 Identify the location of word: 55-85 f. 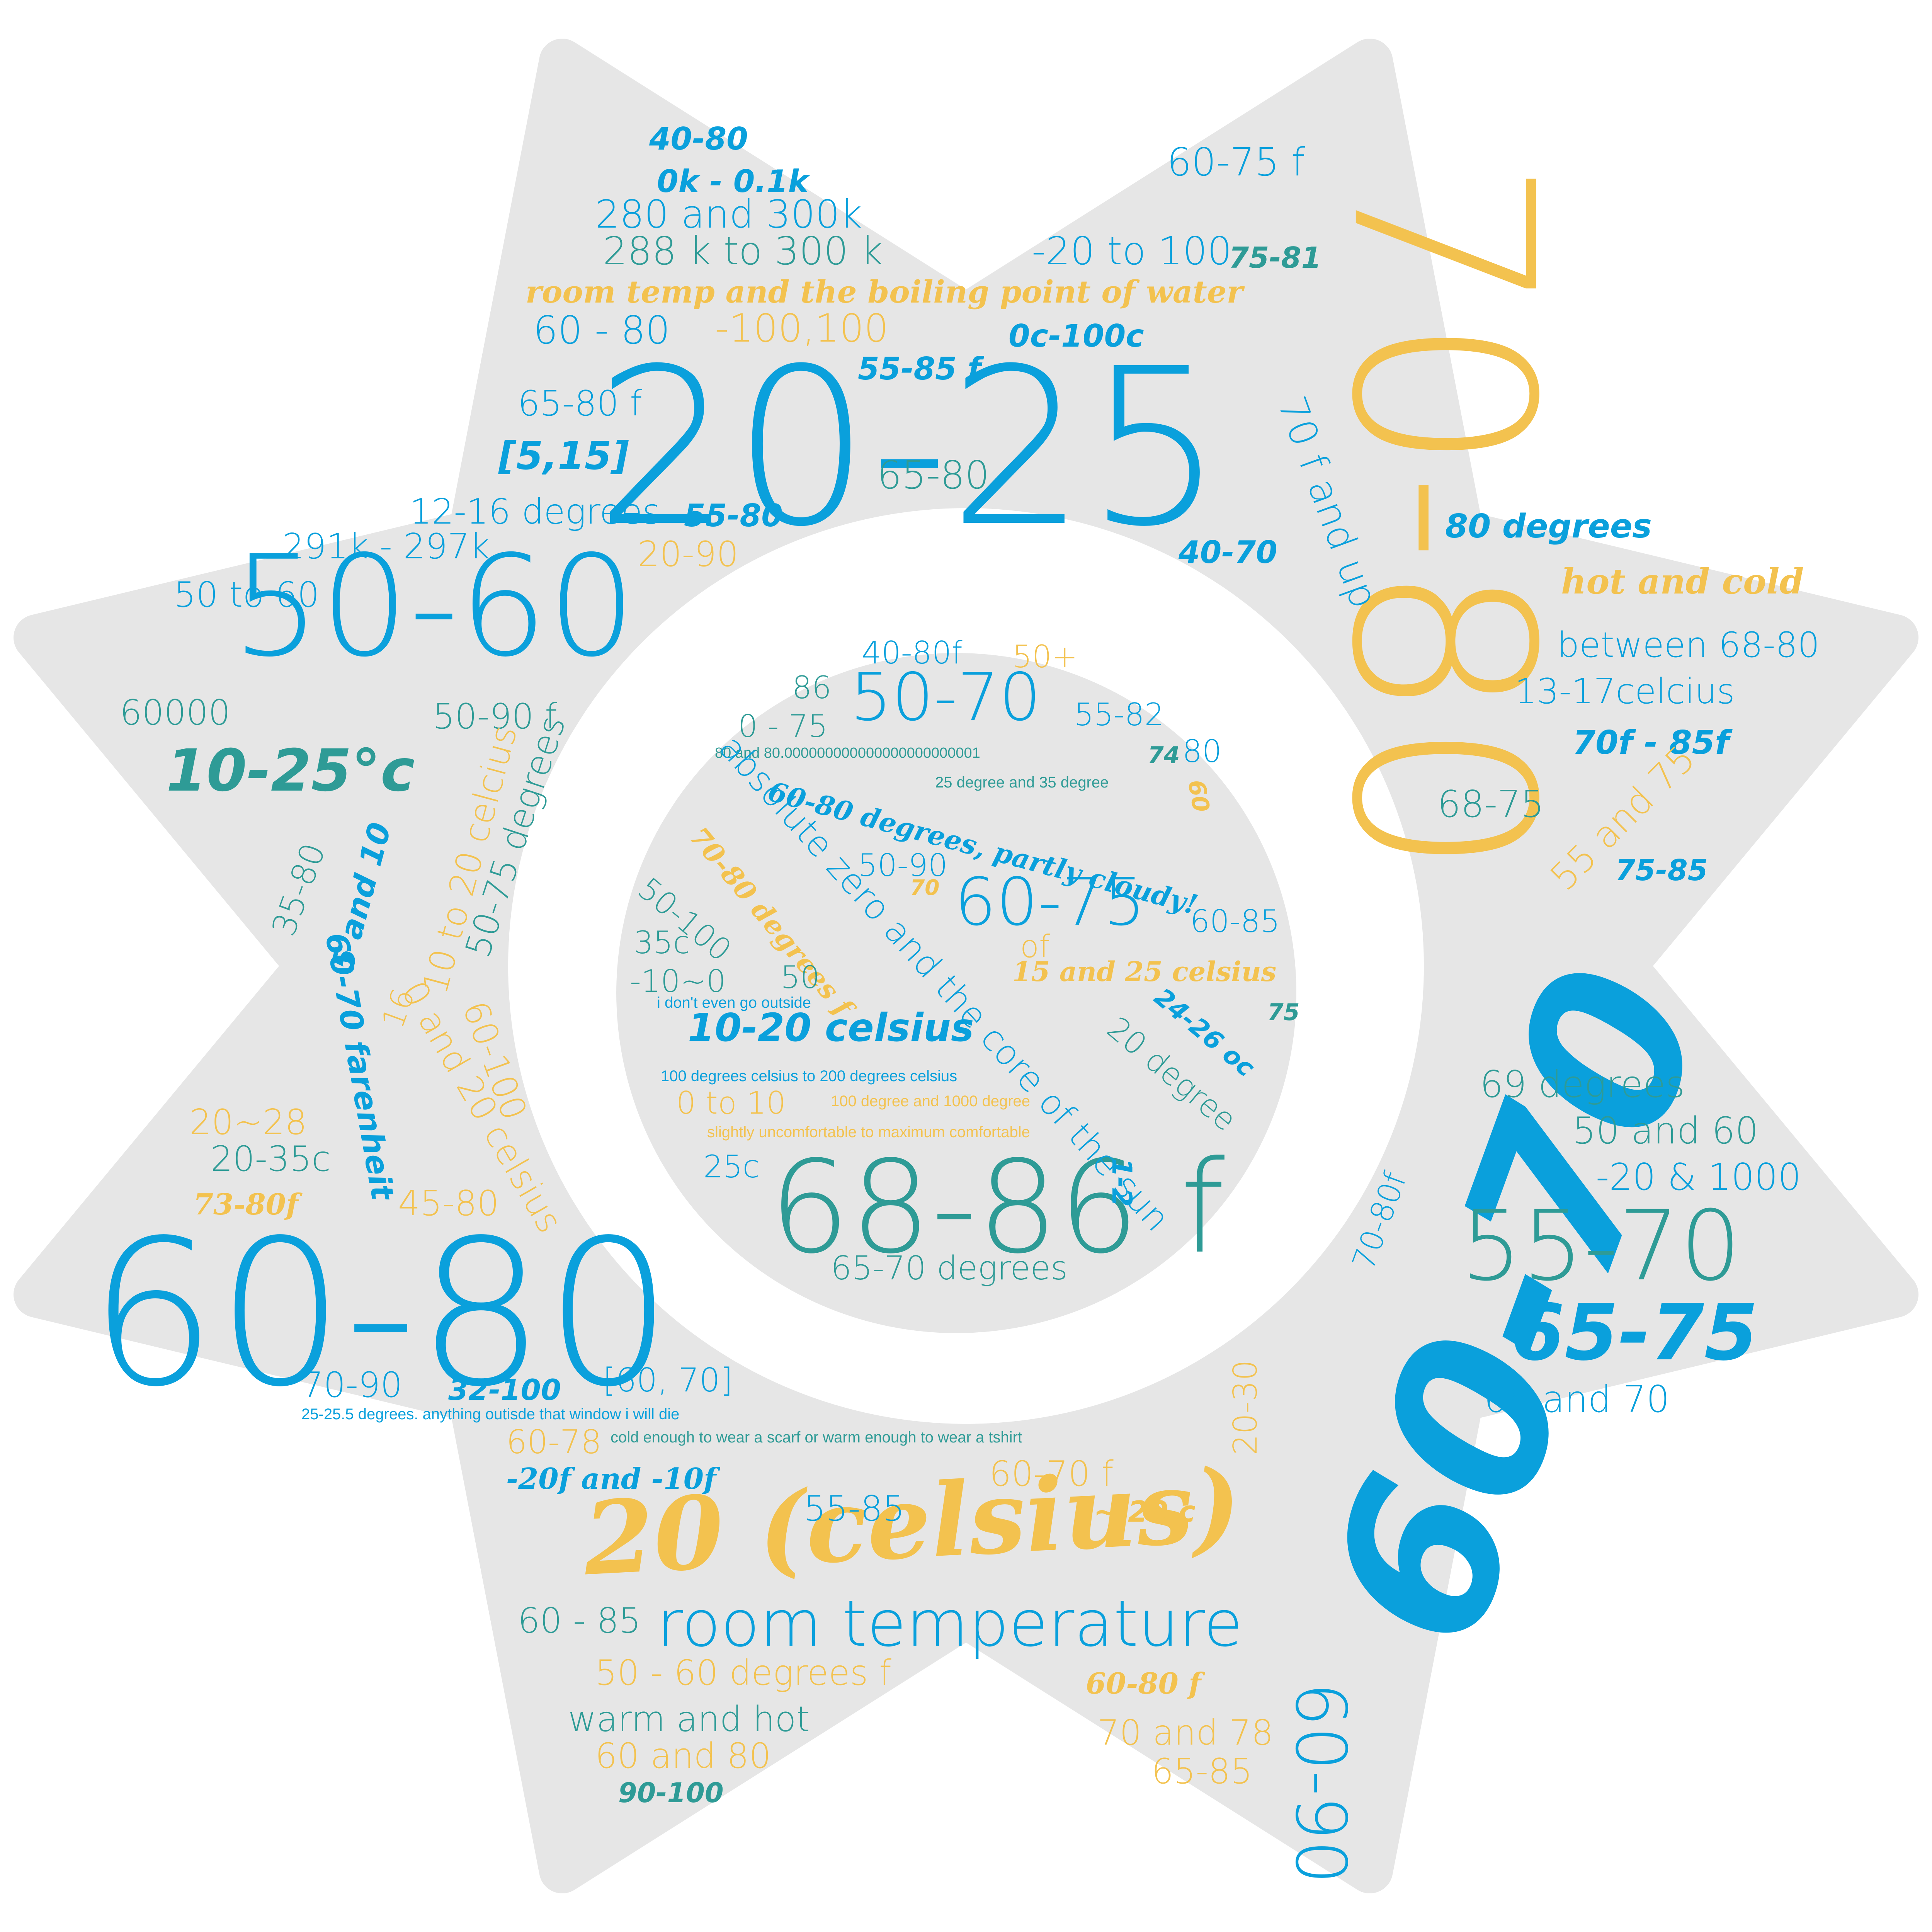
(920, 369).